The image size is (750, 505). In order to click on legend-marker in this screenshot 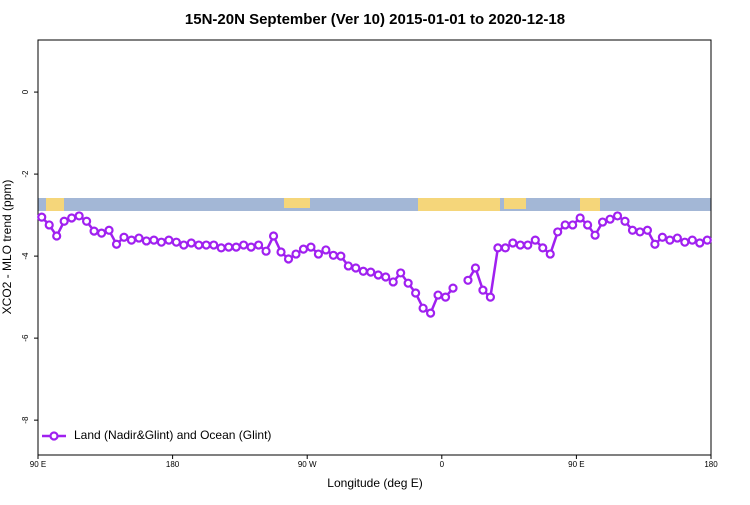, I will do `click(54, 436)`.